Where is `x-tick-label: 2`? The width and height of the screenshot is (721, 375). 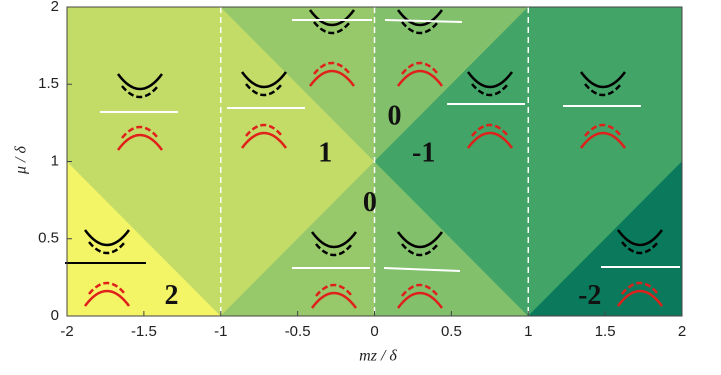
x-tick-label: 2 is located at coordinates (682, 331).